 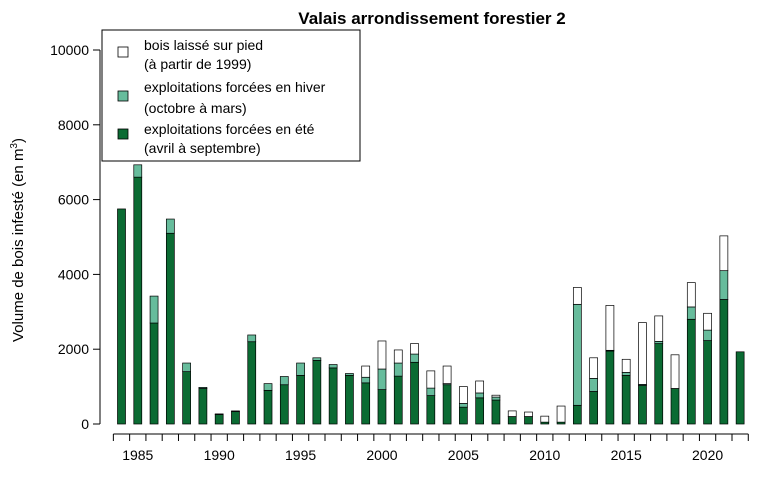 I want to click on legend-swatch-bois-laisse, so click(x=123, y=52).